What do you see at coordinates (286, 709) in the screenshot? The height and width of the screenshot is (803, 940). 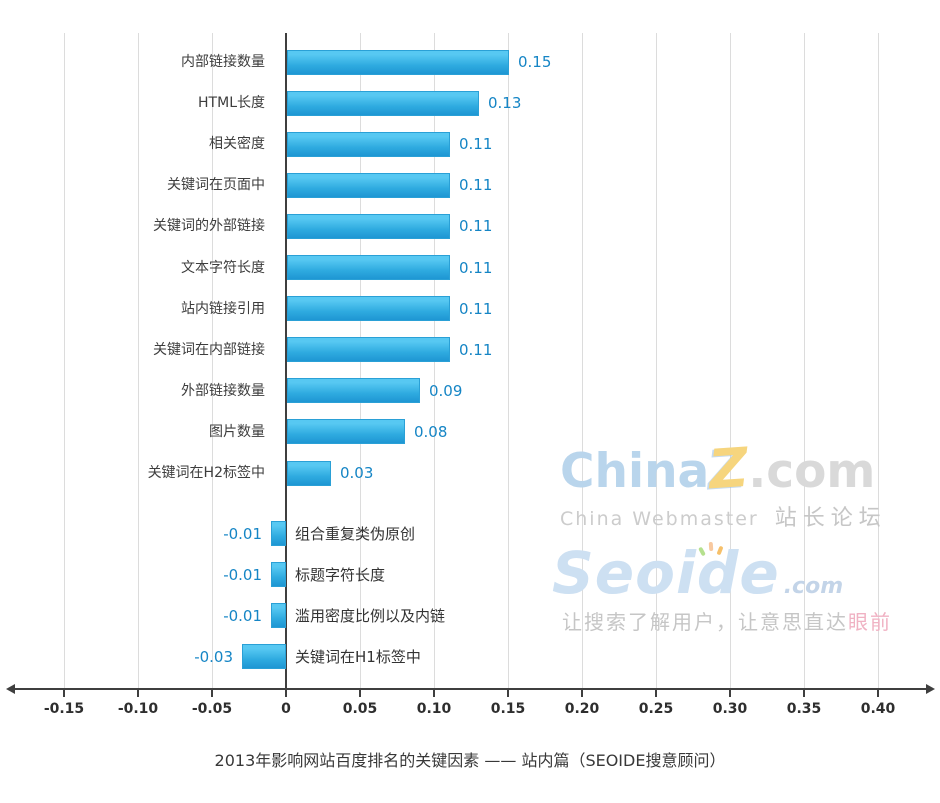 I see `x-axis-tick-label: 0` at bounding box center [286, 709].